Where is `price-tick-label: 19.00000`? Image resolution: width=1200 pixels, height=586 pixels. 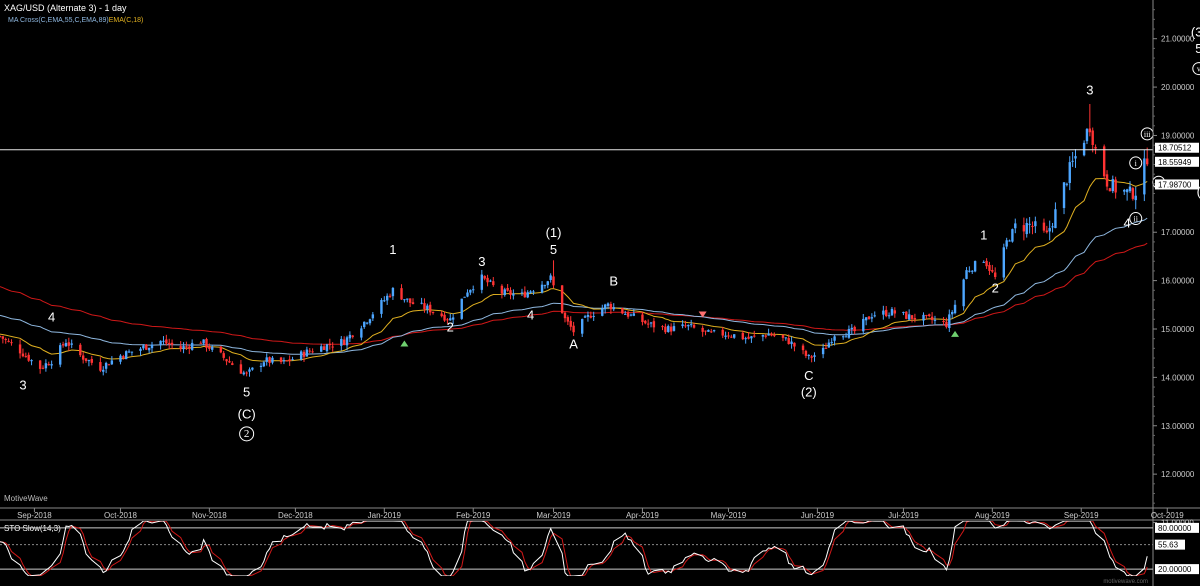 price-tick-label: 19.00000 is located at coordinates (1178, 135).